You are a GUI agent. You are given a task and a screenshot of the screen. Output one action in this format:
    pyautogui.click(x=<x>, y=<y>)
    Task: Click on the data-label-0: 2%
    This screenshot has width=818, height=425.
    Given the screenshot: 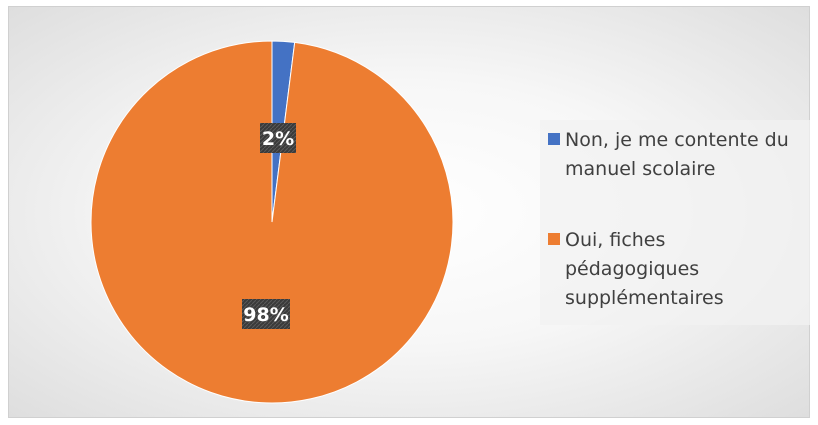 What is the action you would take?
    pyautogui.click(x=278, y=138)
    